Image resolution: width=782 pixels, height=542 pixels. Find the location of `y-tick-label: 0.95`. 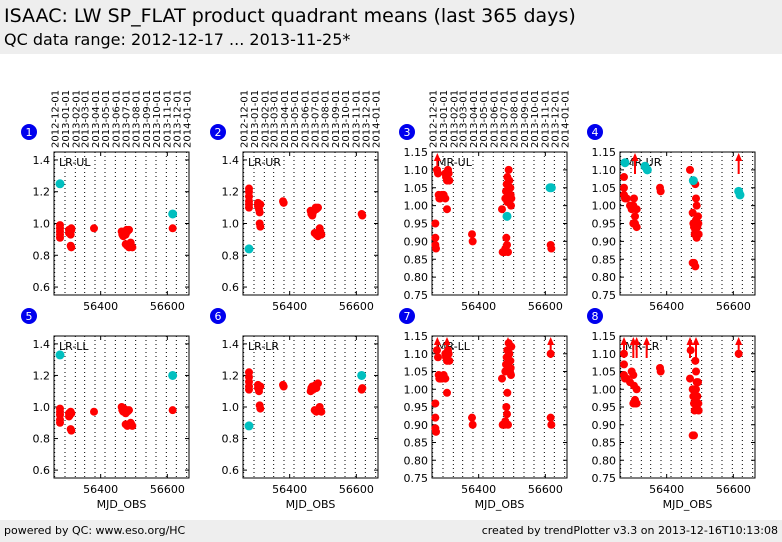

y-tick-label: 0.95 is located at coordinates (604, 407).